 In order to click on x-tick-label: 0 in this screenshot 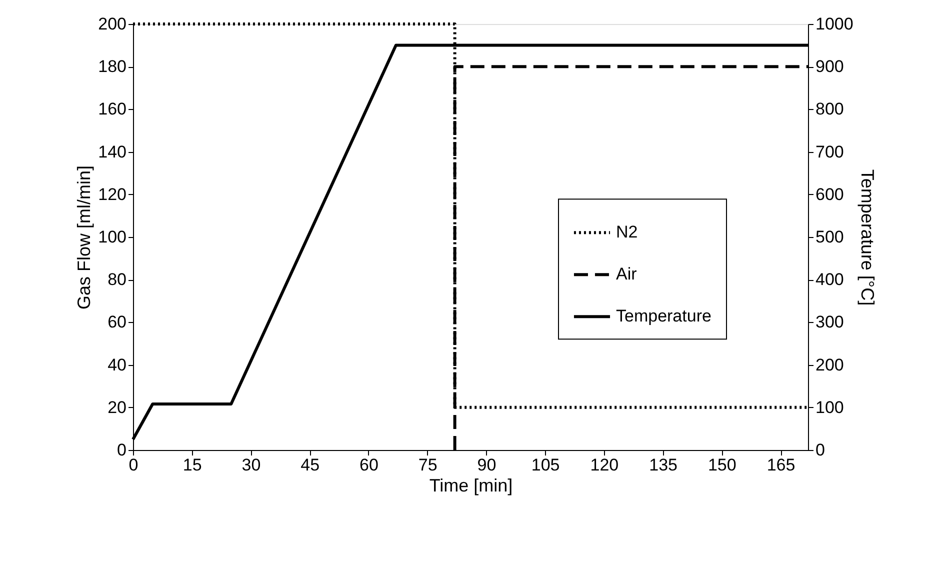, I will do `click(133, 465)`.